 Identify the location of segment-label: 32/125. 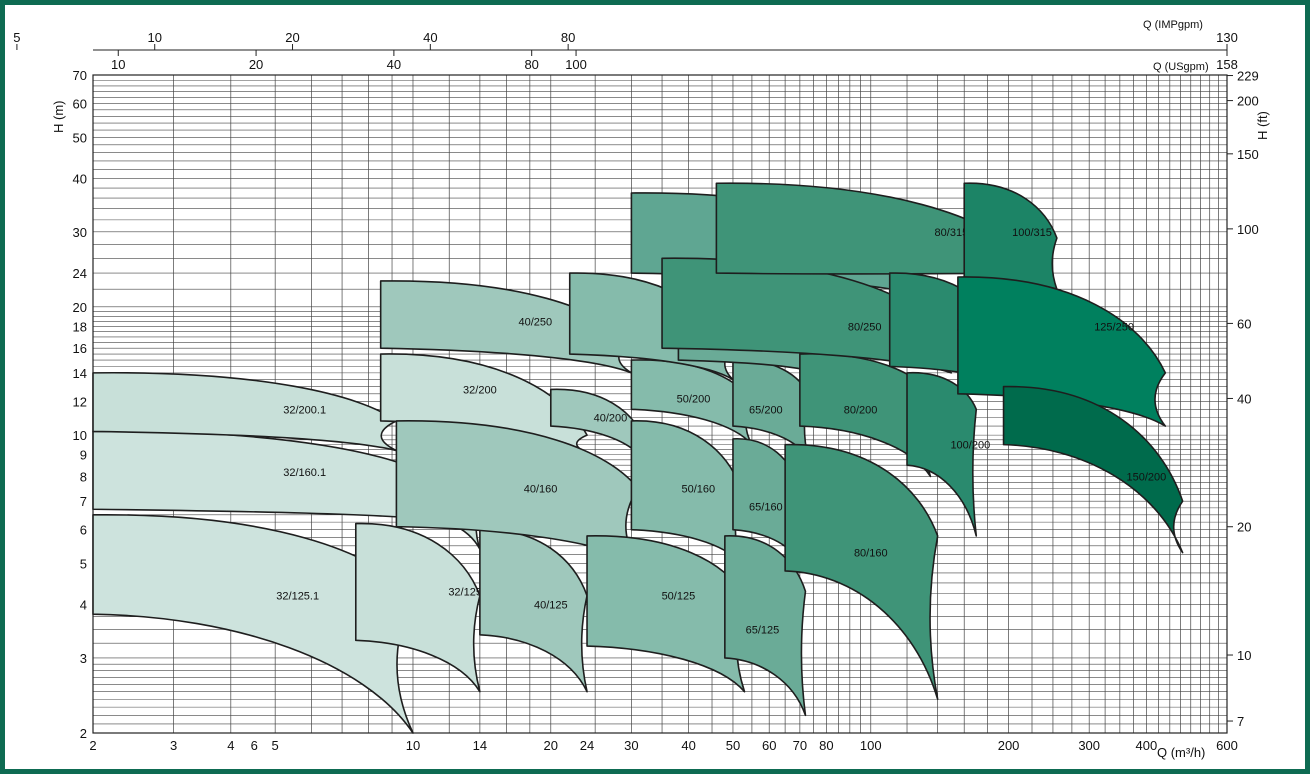
(465, 592).